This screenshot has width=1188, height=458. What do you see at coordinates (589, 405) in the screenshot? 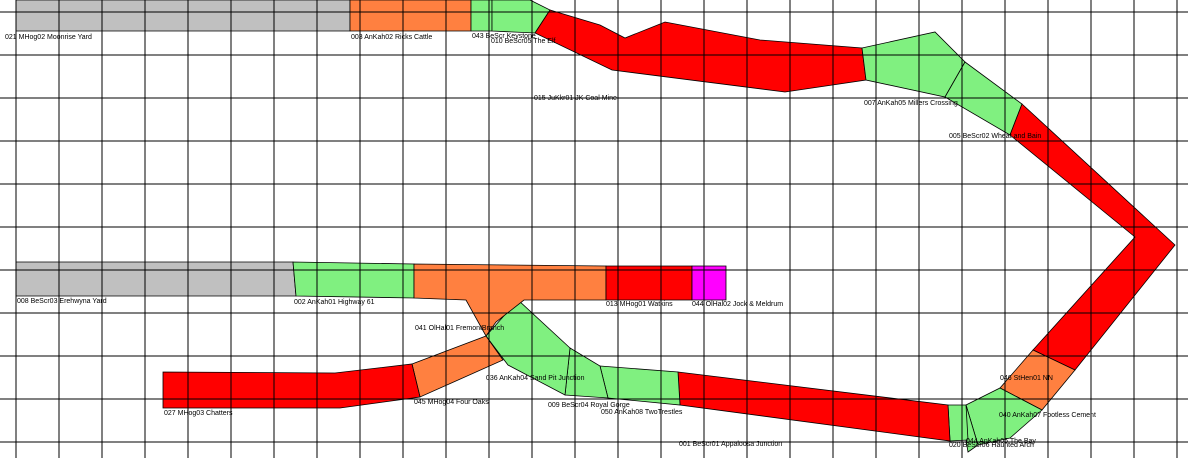
I see `label-block-009: 009 BeScr04 Royal Gorge` at bounding box center [589, 405].